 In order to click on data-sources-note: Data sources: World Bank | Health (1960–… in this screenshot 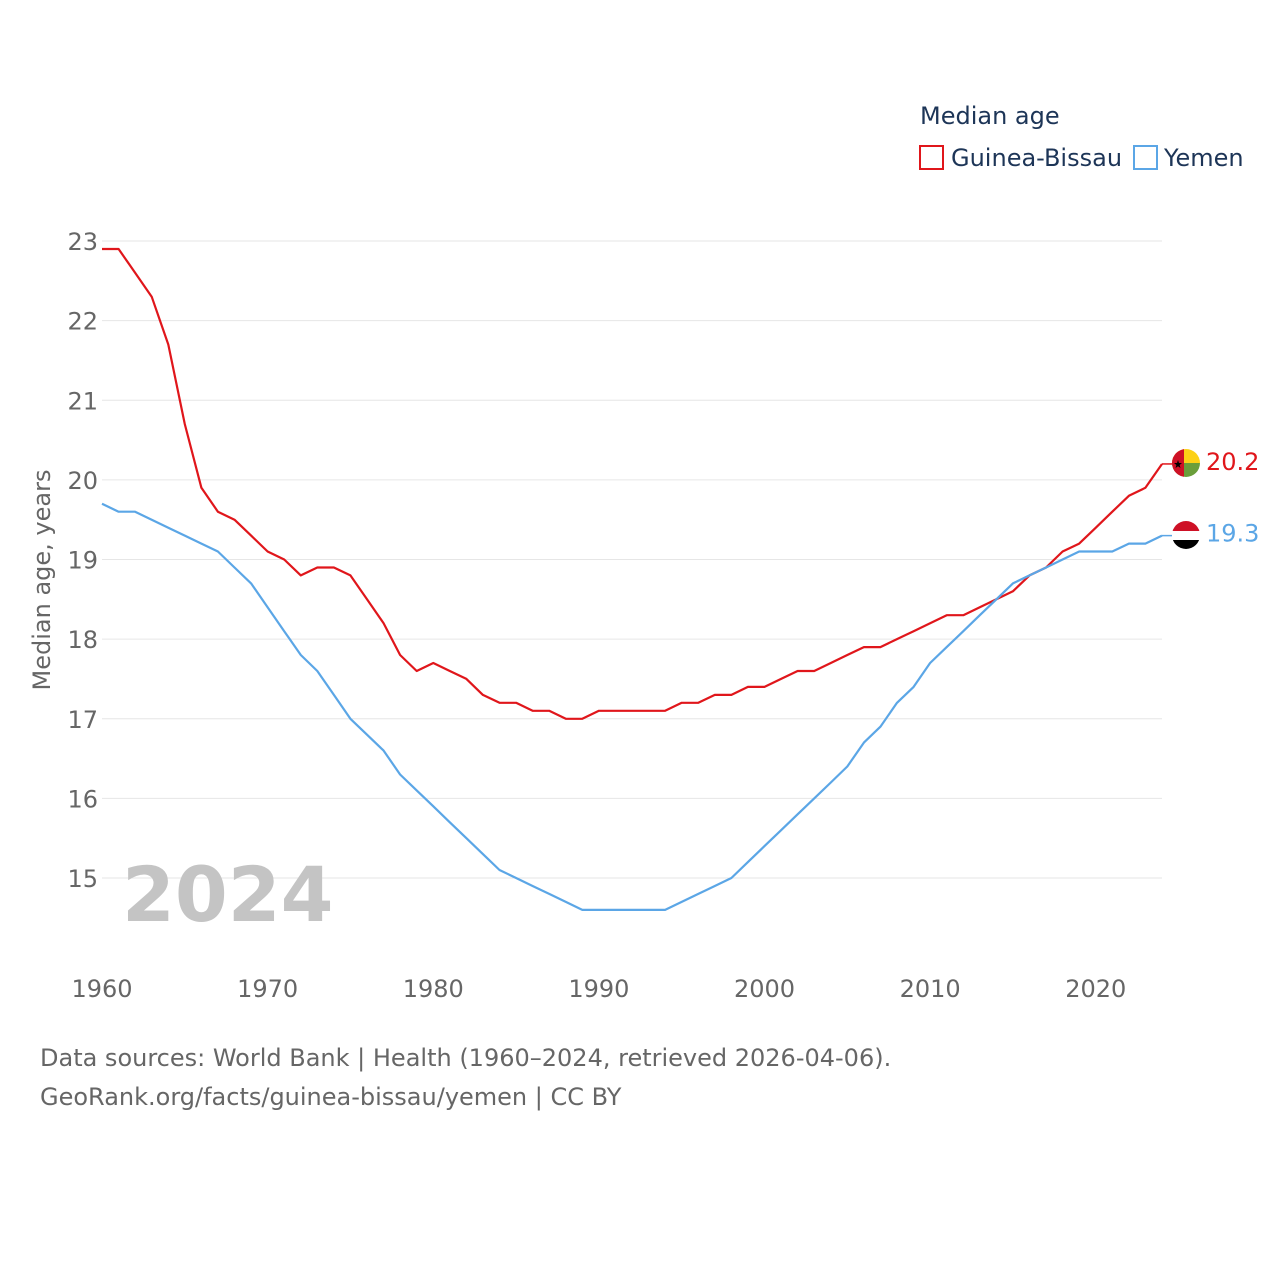, I will do `click(466, 1058)`.